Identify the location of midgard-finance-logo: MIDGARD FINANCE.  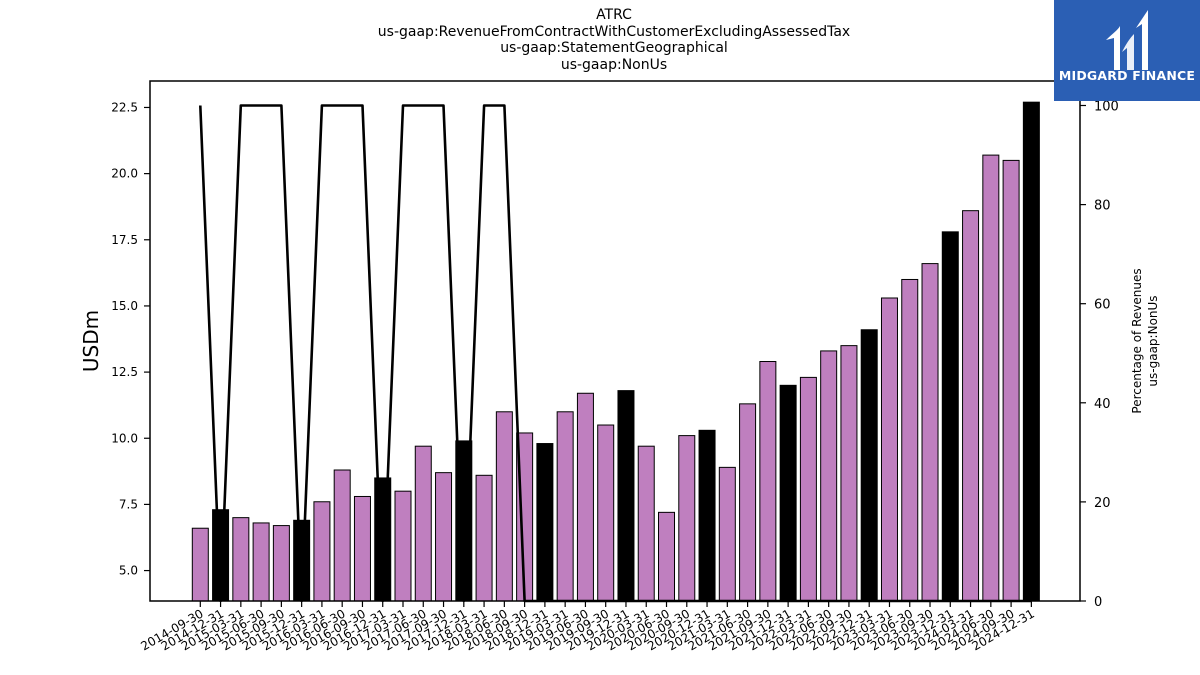
(1127, 50).